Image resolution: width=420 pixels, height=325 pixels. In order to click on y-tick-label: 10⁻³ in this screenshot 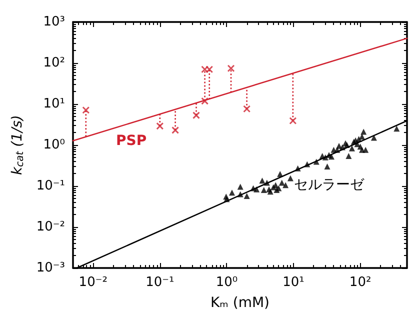, I will do `click(50, 268)`.